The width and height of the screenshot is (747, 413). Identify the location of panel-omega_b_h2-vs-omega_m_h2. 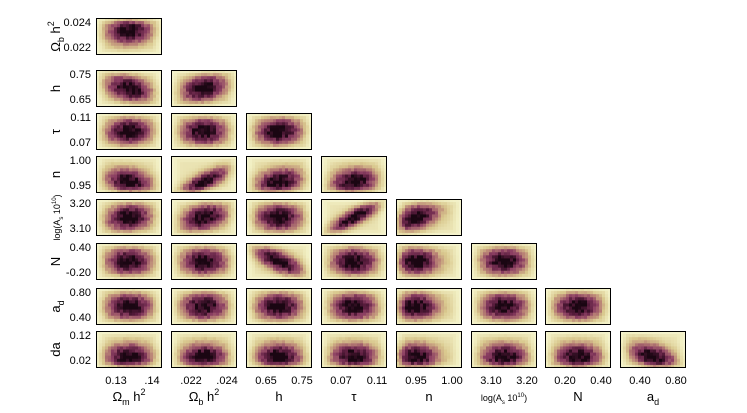
(129, 36).